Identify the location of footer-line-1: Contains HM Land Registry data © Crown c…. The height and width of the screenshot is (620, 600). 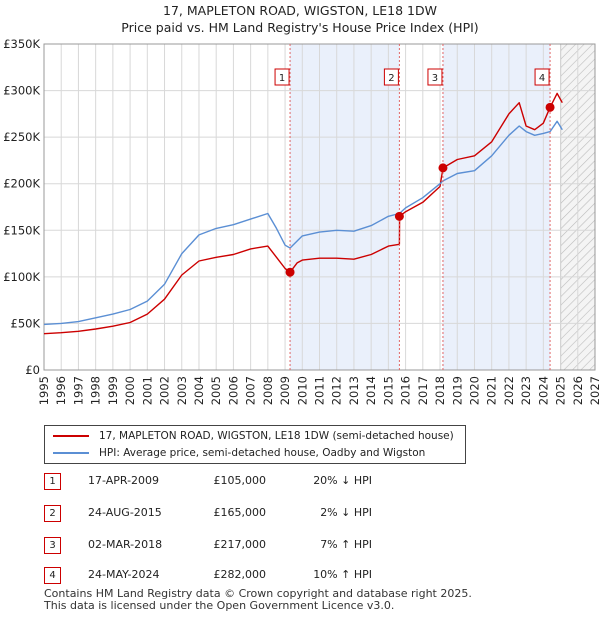
(258, 593).